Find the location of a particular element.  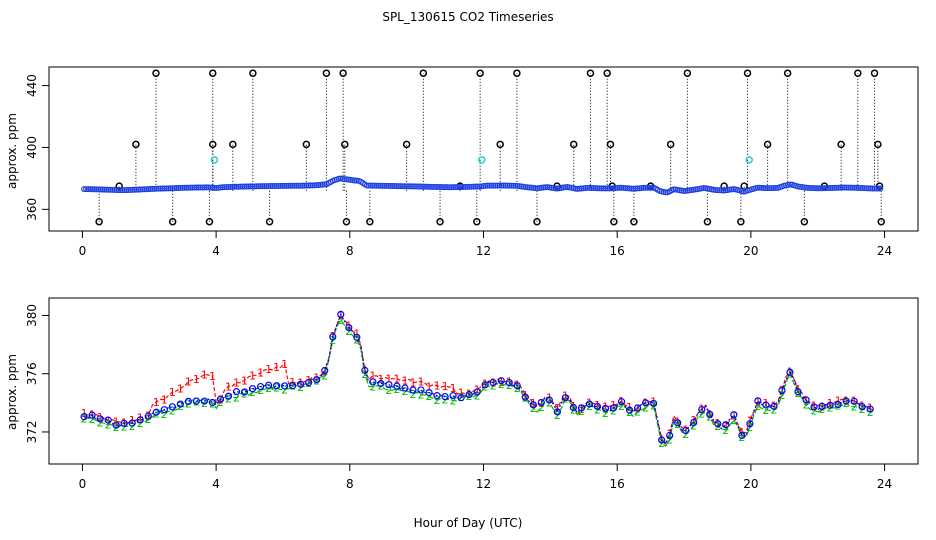

bottom-x-tick-label: 24 is located at coordinates (884, 484).